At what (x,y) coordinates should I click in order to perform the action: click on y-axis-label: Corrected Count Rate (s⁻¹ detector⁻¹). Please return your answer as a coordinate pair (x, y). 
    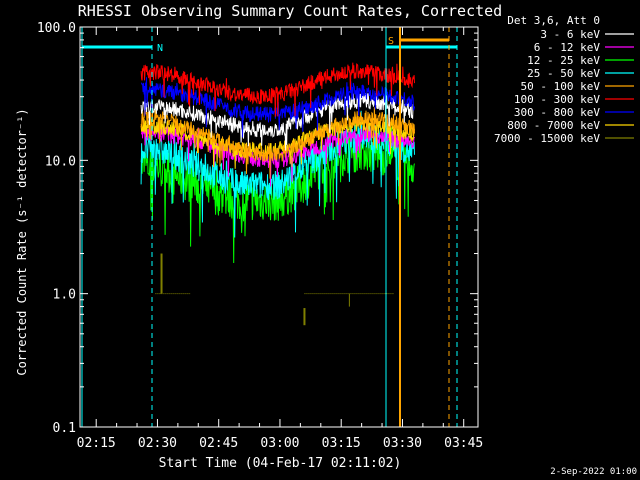
    Looking at the image, I should click on (22, 241).